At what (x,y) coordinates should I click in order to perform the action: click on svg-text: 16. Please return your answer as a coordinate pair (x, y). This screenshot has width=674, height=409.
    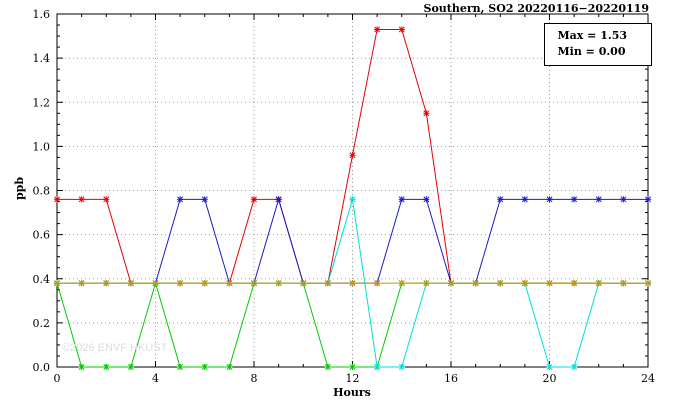
    Looking at the image, I should click on (451, 378).